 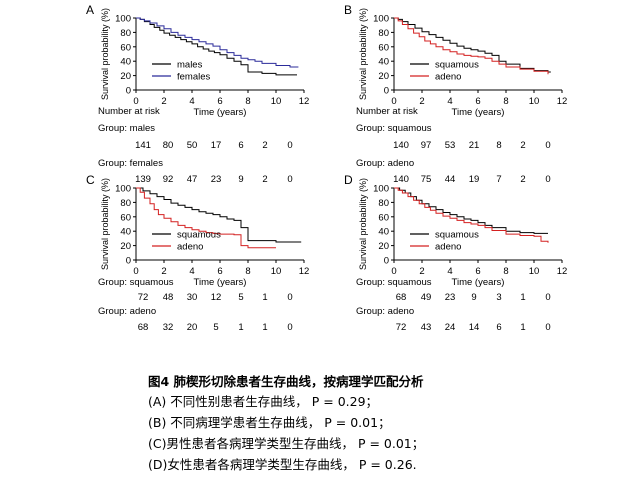 I want to click on risk-count: 7, so click(x=498, y=179).